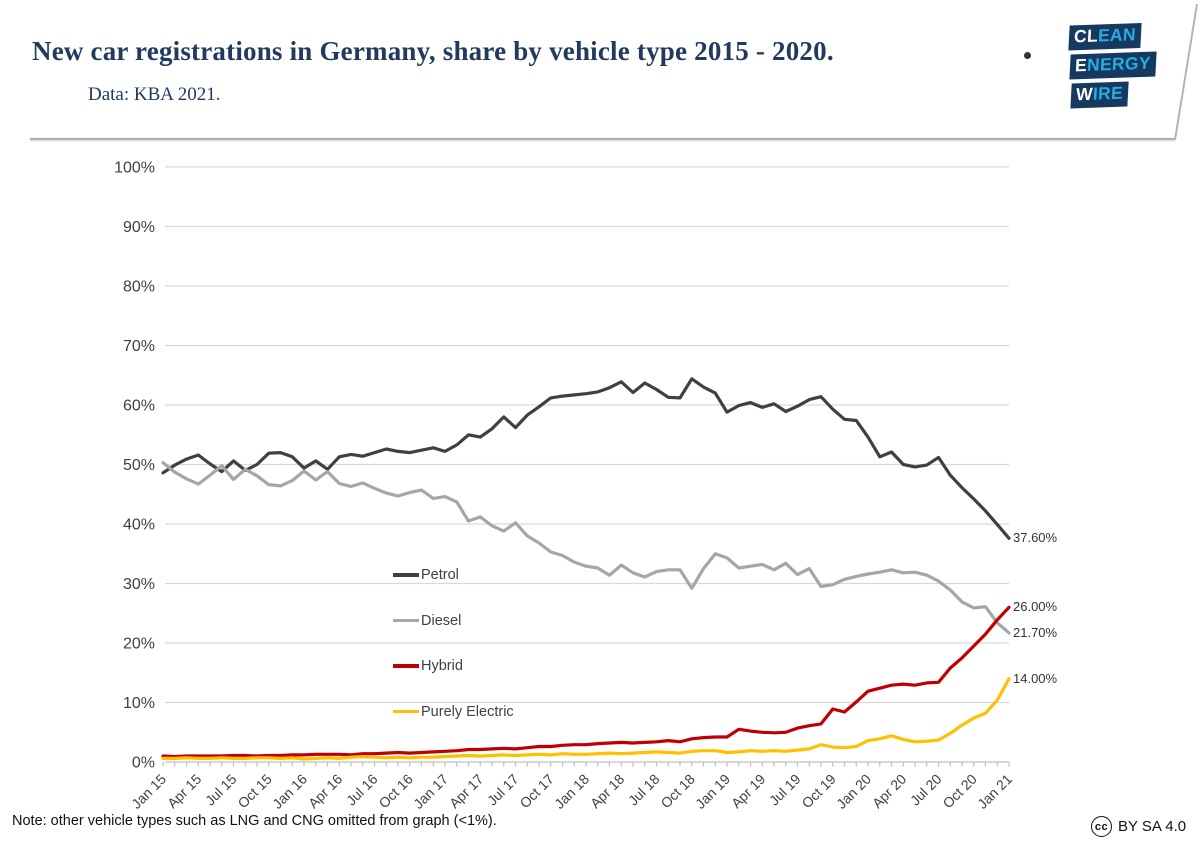 The height and width of the screenshot is (848, 1200). Describe the element at coordinates (442, 666) in the screenshot. I see `legend-label: Hybrid` at that location.